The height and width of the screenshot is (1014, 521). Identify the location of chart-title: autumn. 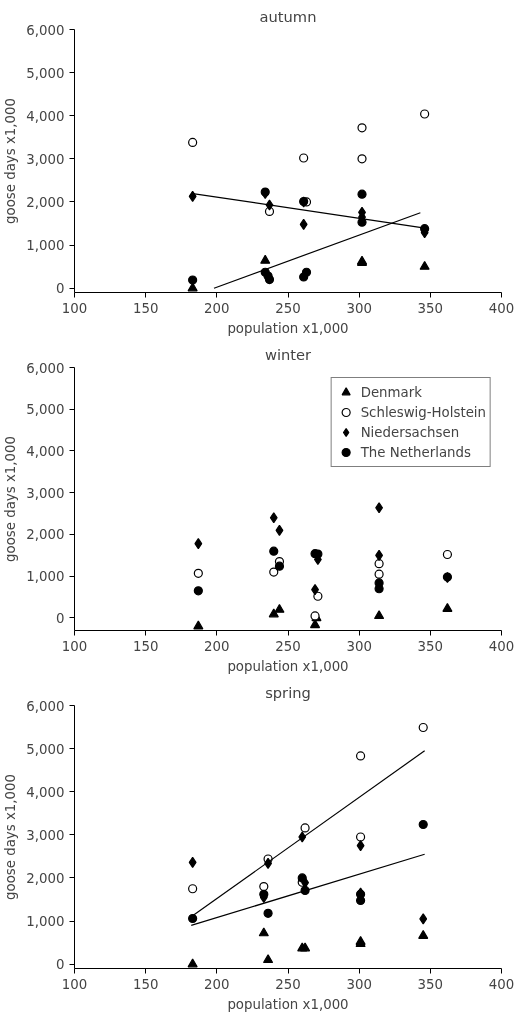
(288, 16).